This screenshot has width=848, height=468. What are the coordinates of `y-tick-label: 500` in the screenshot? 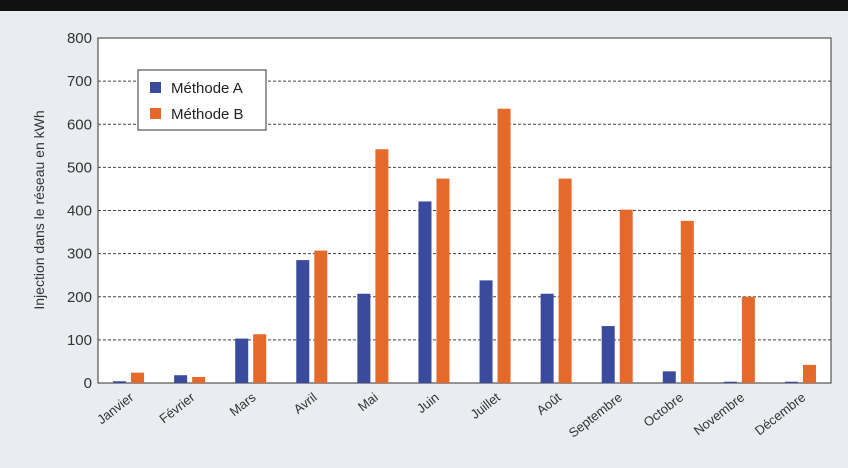 It's located at (79, 167).